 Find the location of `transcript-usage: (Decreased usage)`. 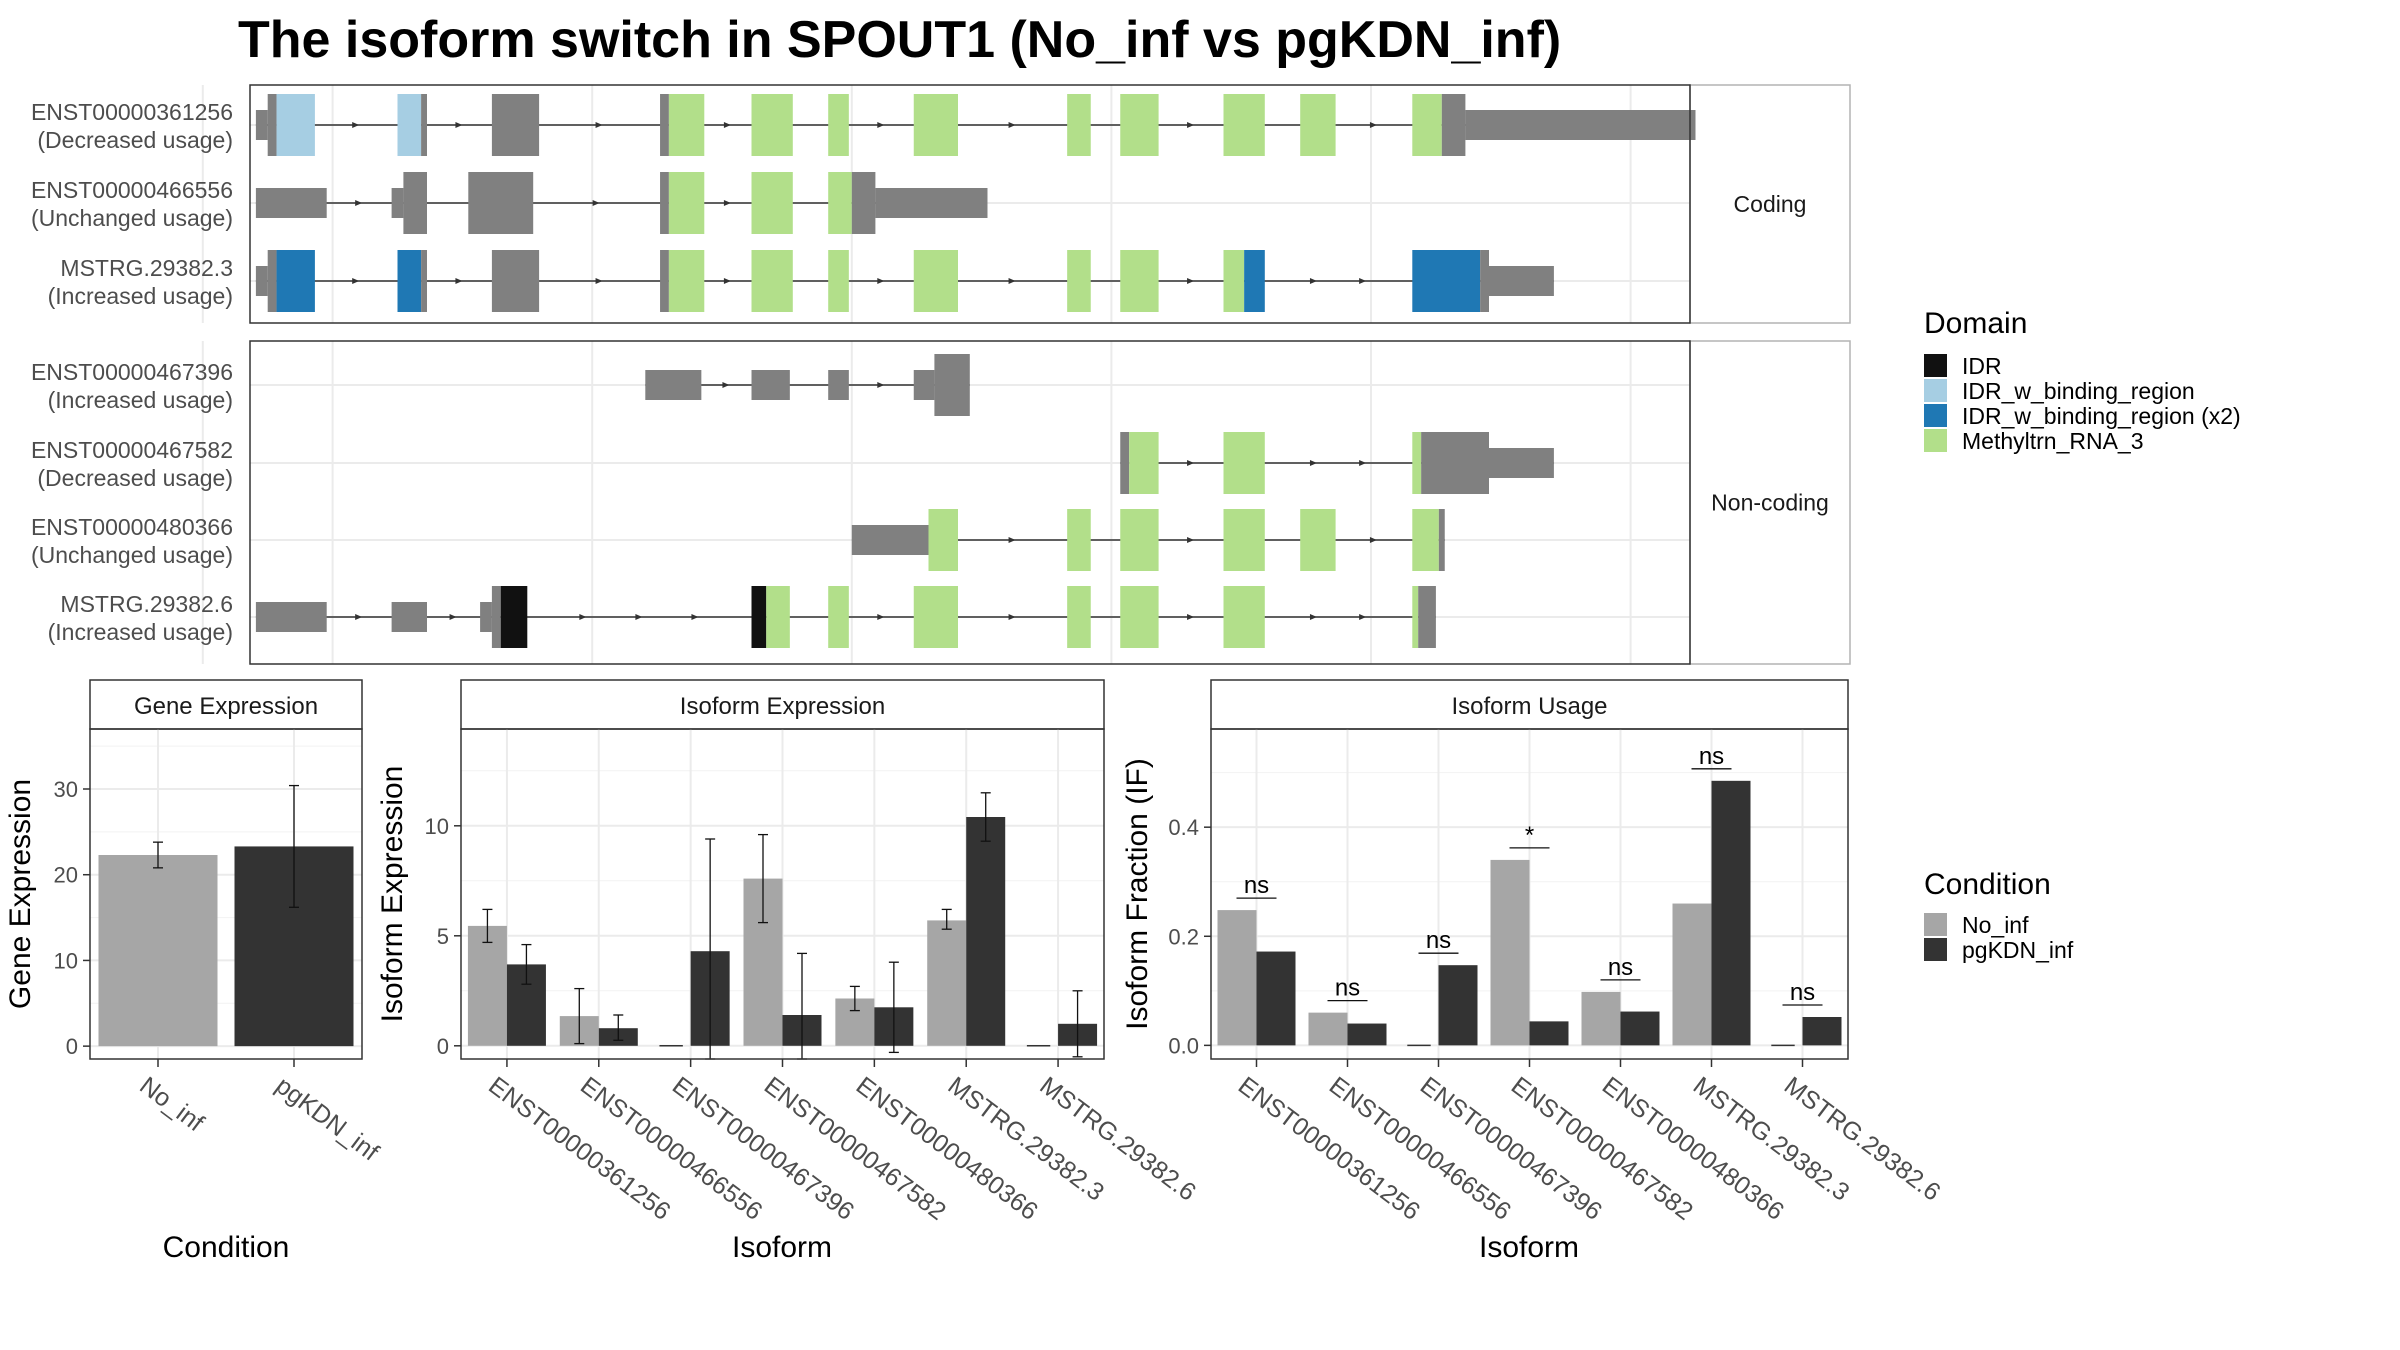

transcript-usage: (Decreased usage) is located at coordinates (135, 478).